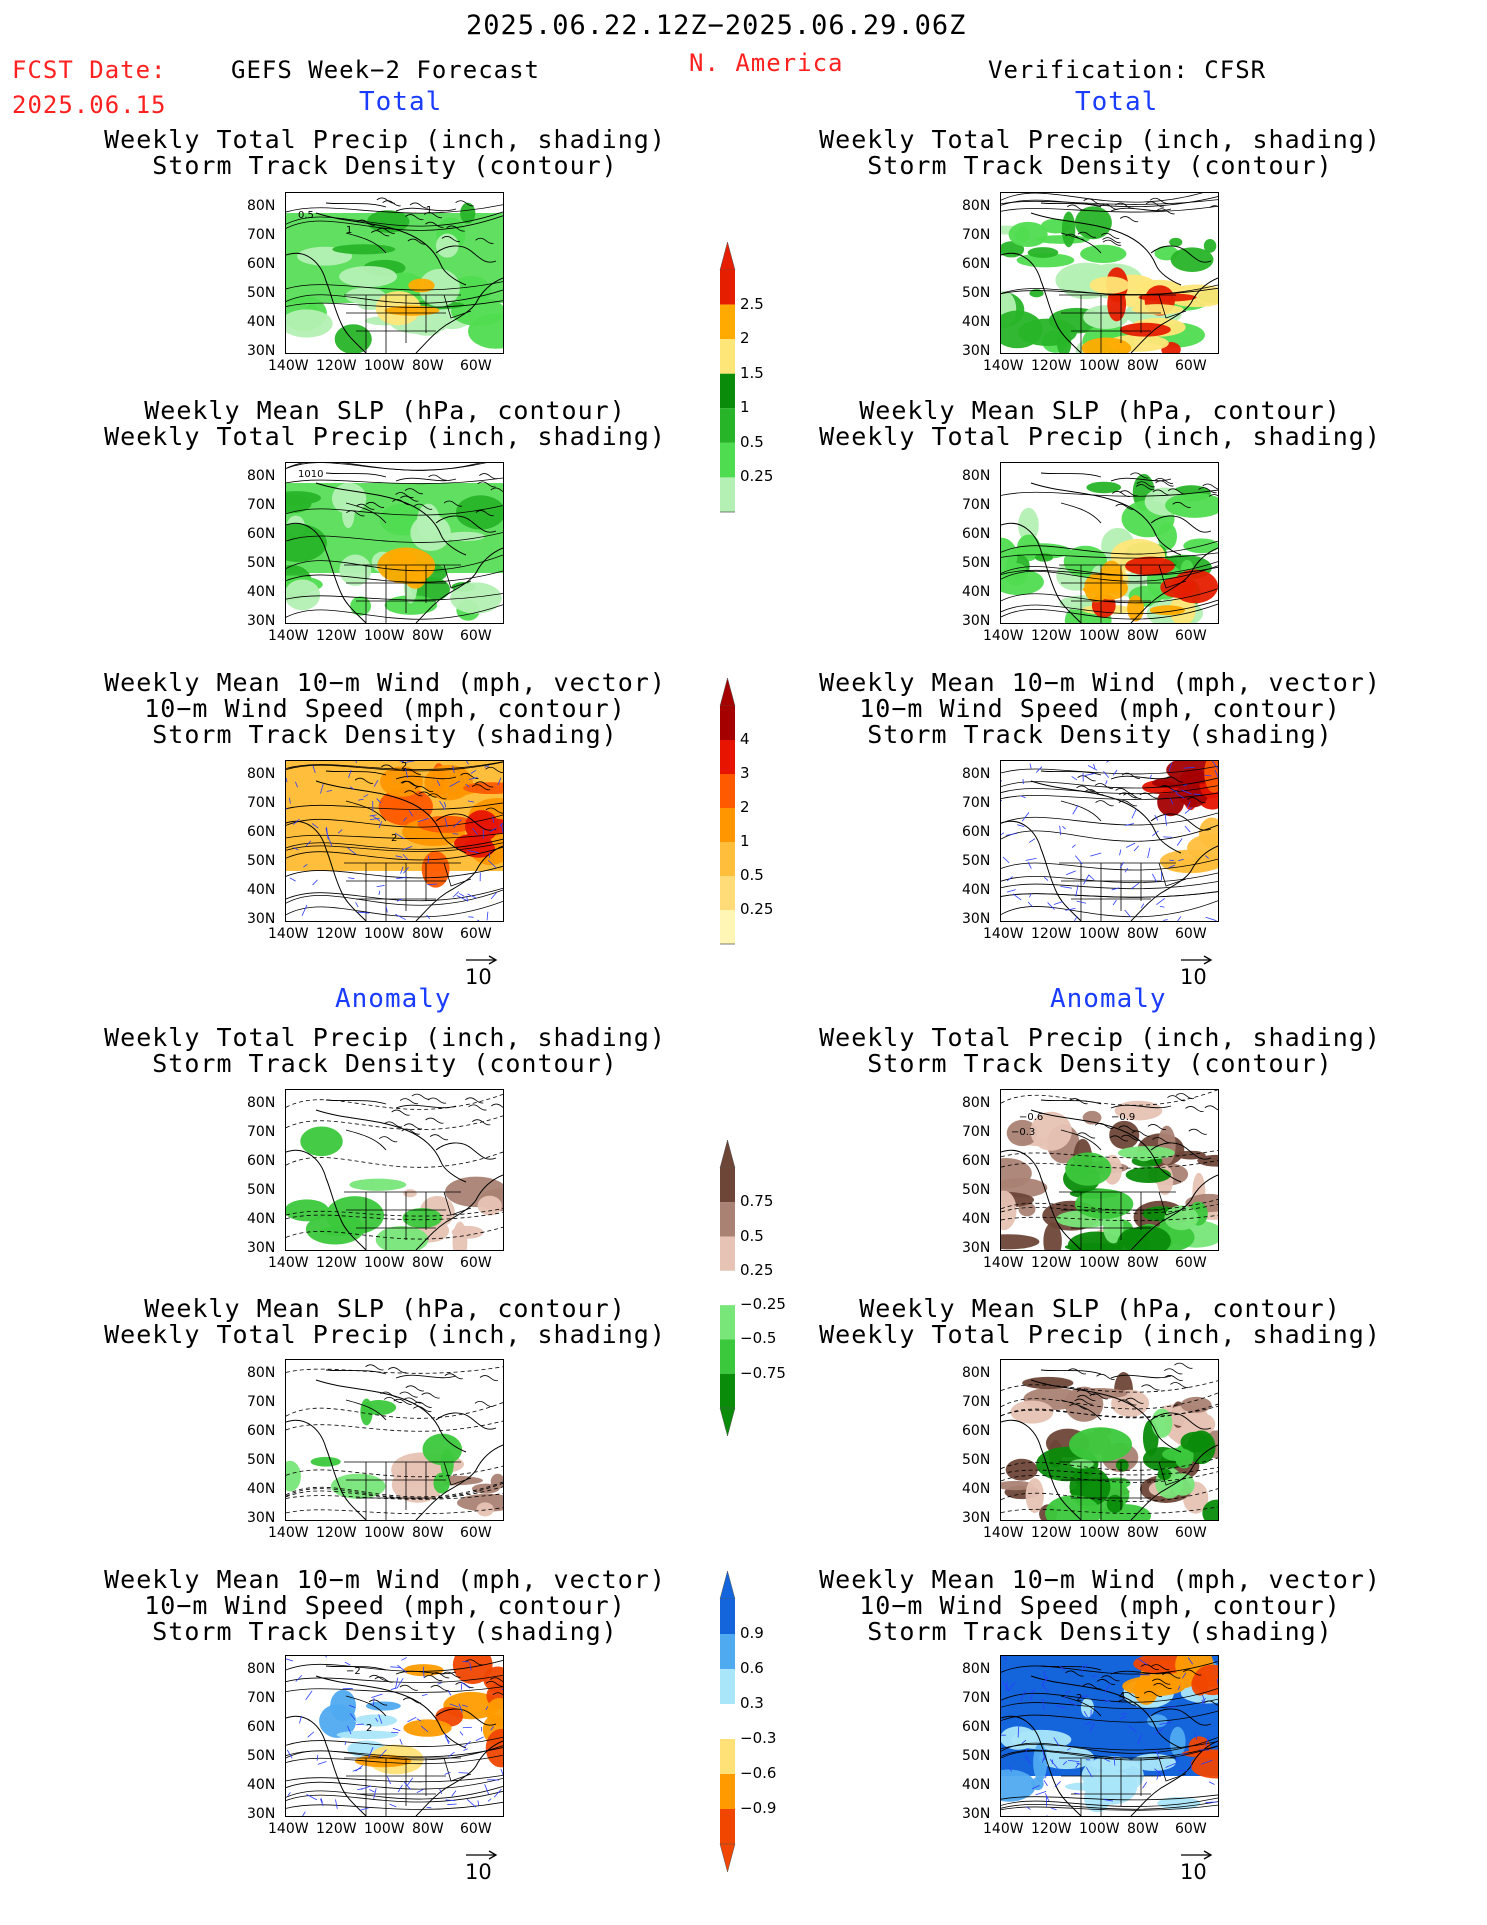 The width and height of the screenshot is (1487, 1925). I want to click on contour-label: −2, so click(353, 1671).